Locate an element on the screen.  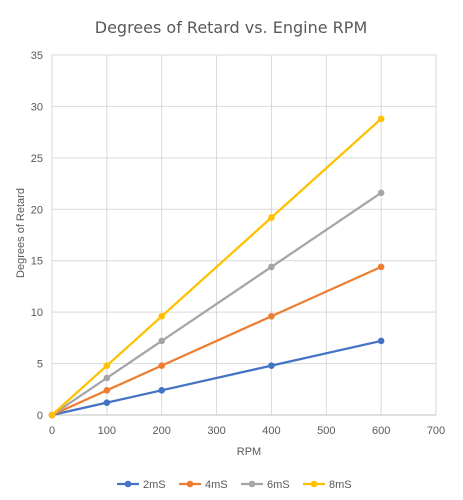
y-tick-label: 15 is located at coordinates (37, 262).